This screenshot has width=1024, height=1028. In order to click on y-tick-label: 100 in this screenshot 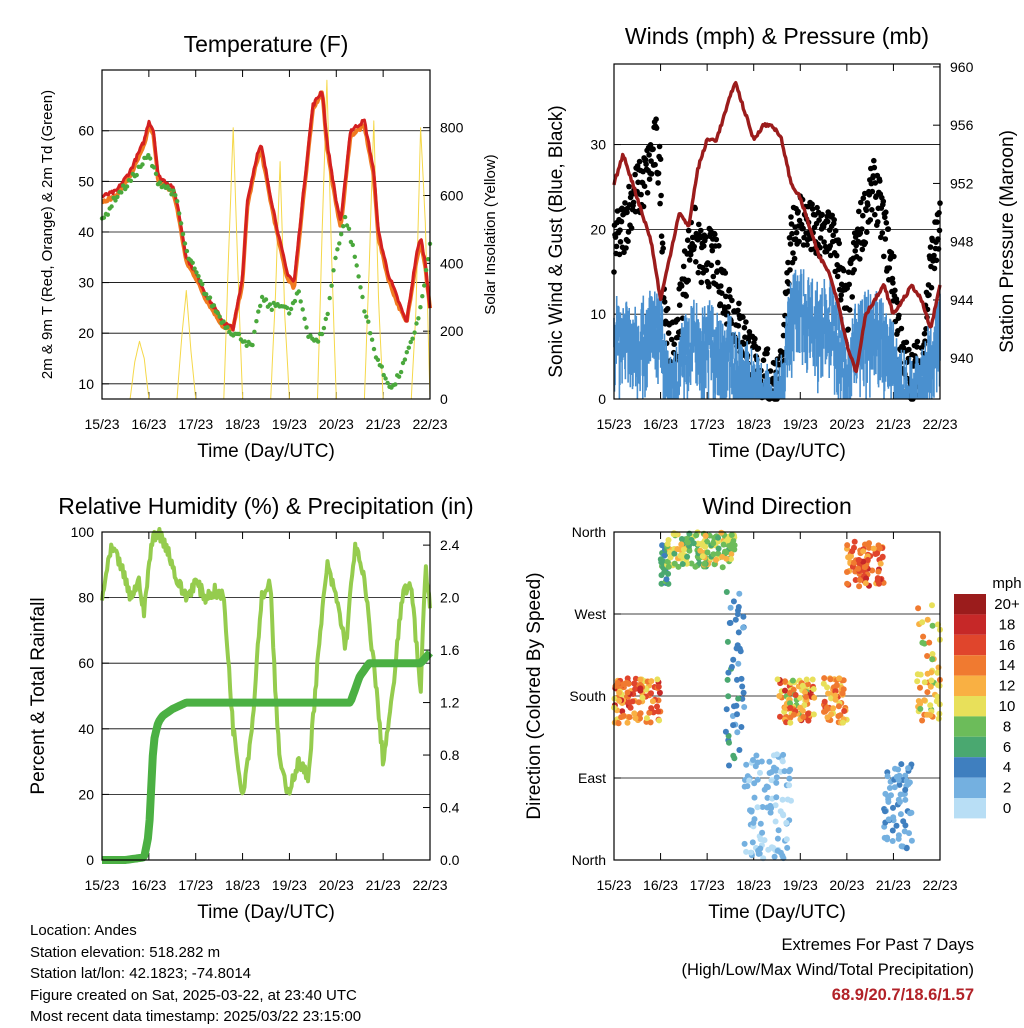, I will do `click(83, 532)`.